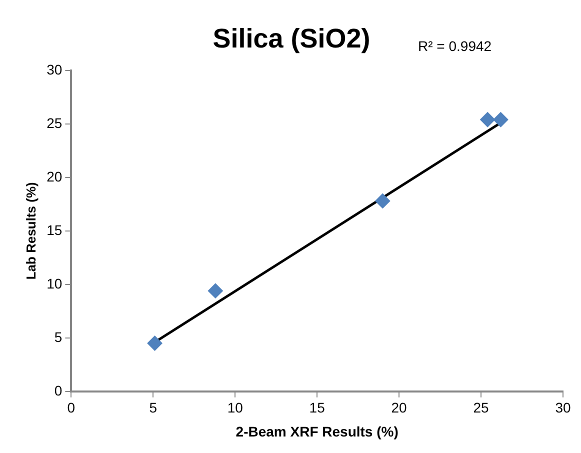 The width and height of the screenshot is (581, 453). I want to click on x-tick-label: 25, so click(481, 408).